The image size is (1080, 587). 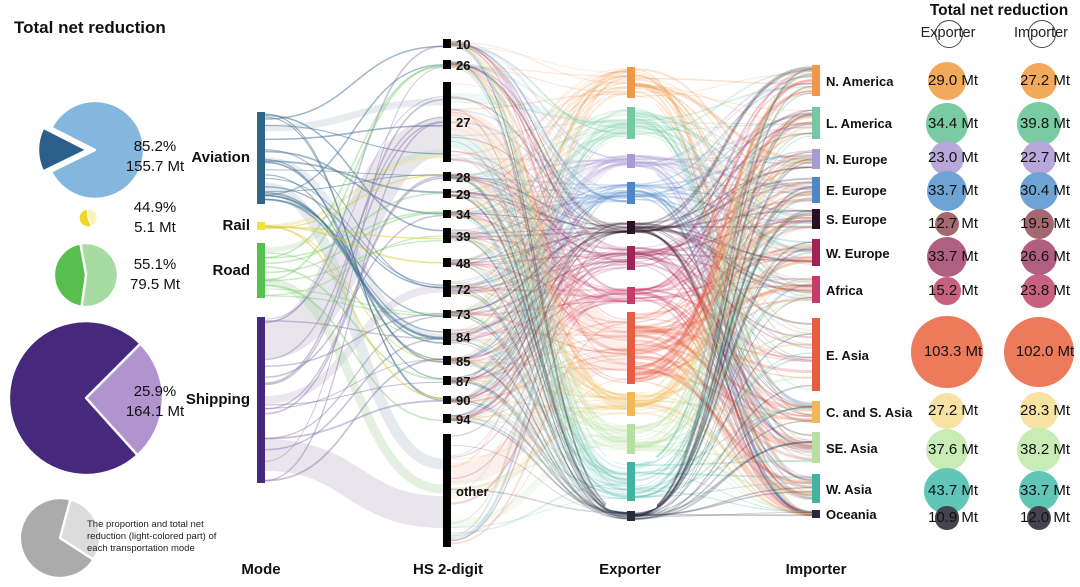 What do you see at coordinates (1045, 223) in the screenshot?
I see `value-importer-s-europe: 19.5 Mt` at bounding box center [1045, 223].